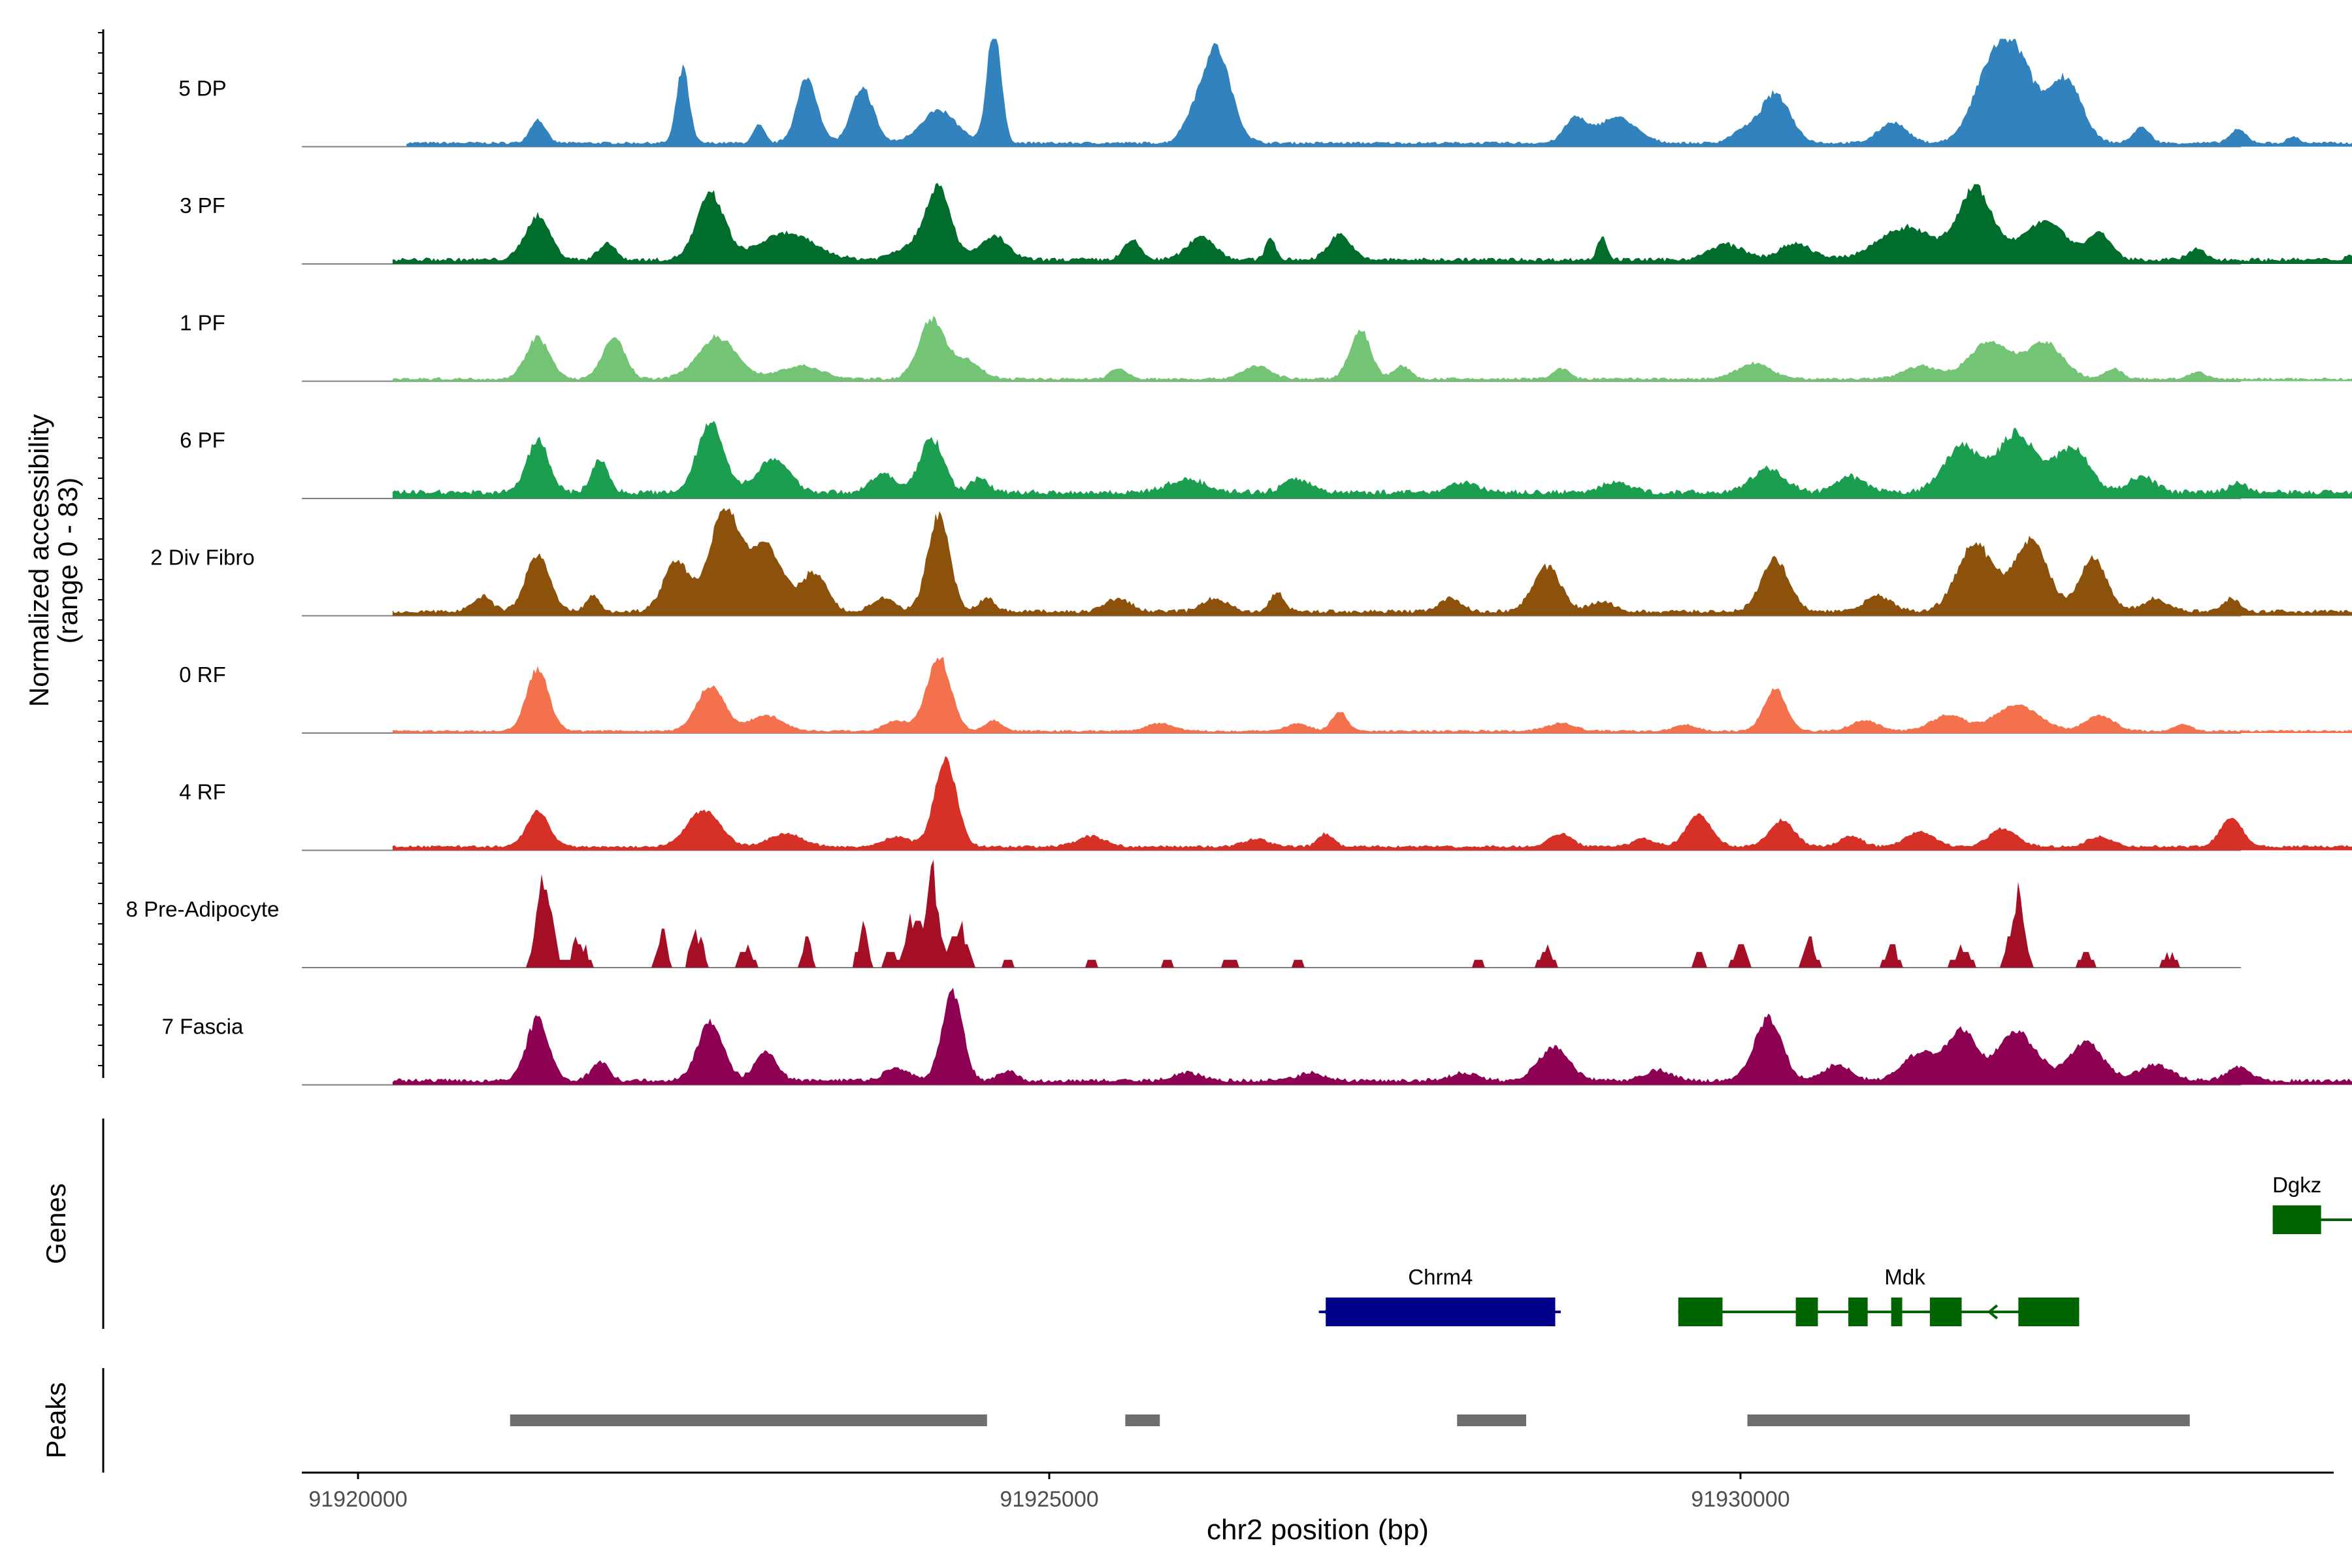 The height and width of the screenshot is (1568, 2352). What do you see at coordinates (357, 1499) in the screenshot?
I see `x-tick-label: 91920000` at bounding box center [357, 1499].